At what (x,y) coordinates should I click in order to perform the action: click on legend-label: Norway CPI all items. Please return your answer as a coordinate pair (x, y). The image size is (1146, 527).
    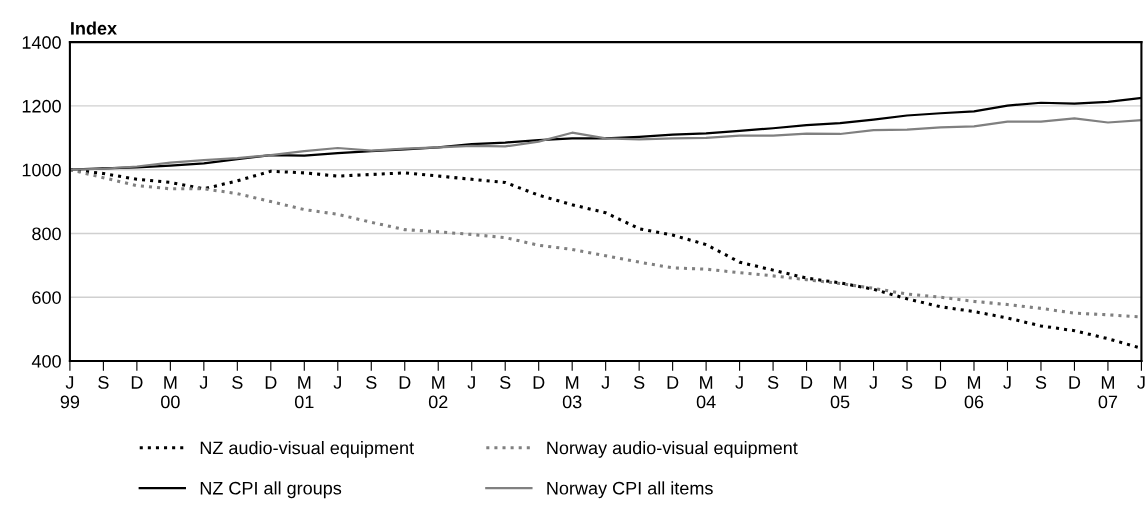
    Looking at the image, I should click on (630, 490).